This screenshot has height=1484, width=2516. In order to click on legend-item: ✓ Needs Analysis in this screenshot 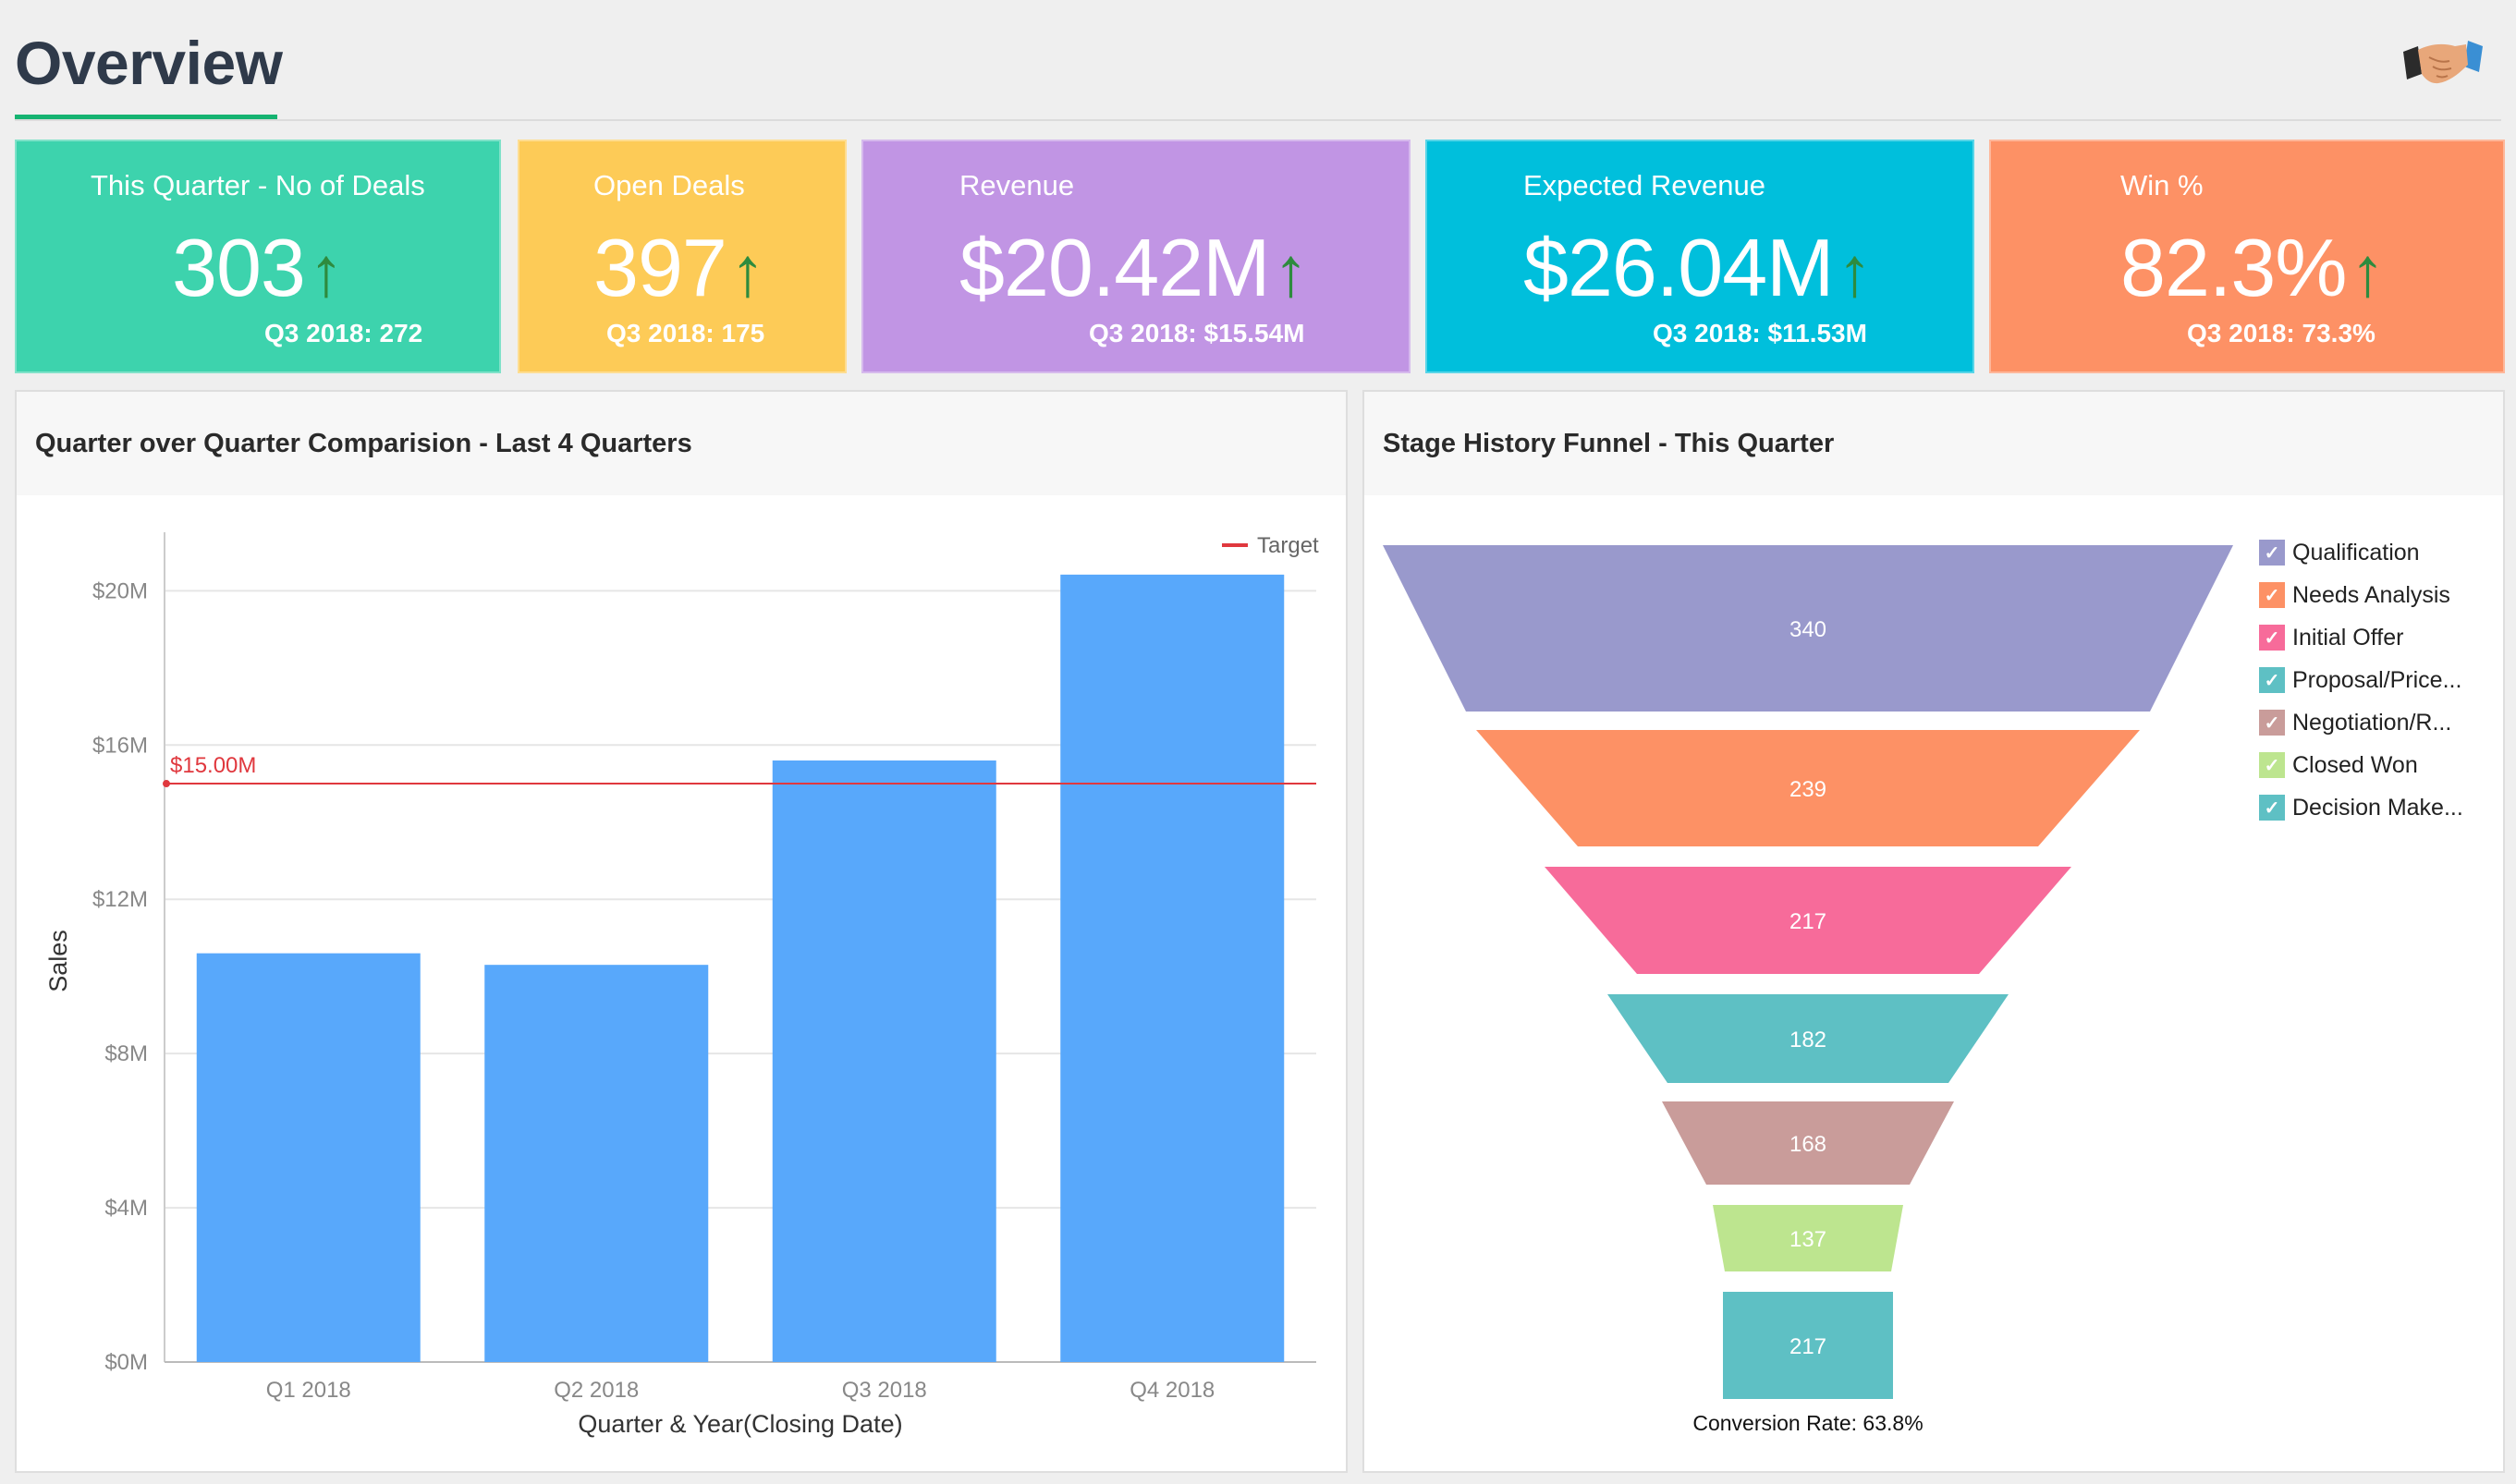, I will do `click(2361, 595)`.